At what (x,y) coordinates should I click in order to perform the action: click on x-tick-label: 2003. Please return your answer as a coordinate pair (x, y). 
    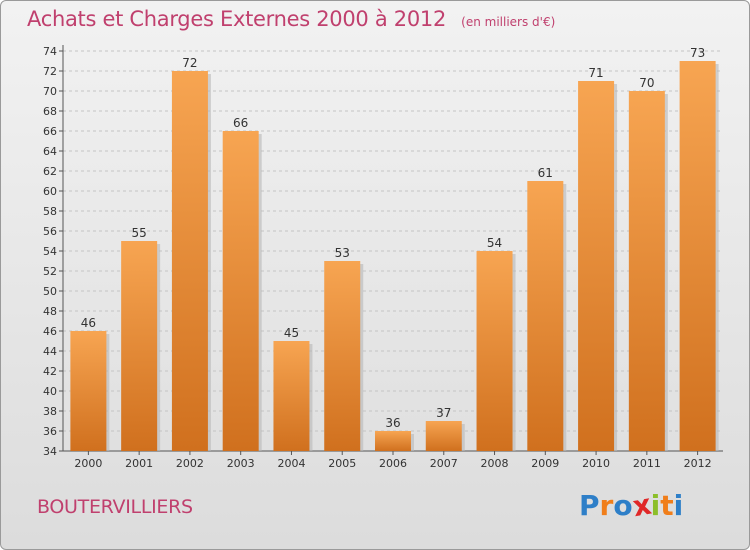
    Looking at the image, I should click on (241, 463).